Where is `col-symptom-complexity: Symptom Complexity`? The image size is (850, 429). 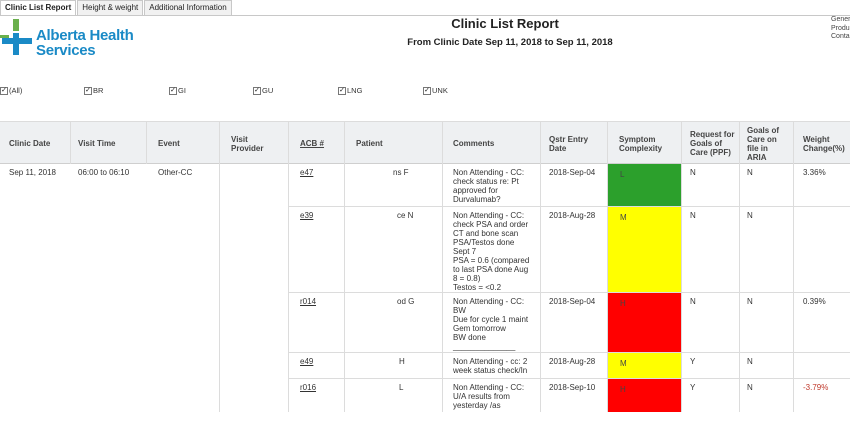
col-symptom-complexity: Symptom Complexity is located at coordinates (641, 143).